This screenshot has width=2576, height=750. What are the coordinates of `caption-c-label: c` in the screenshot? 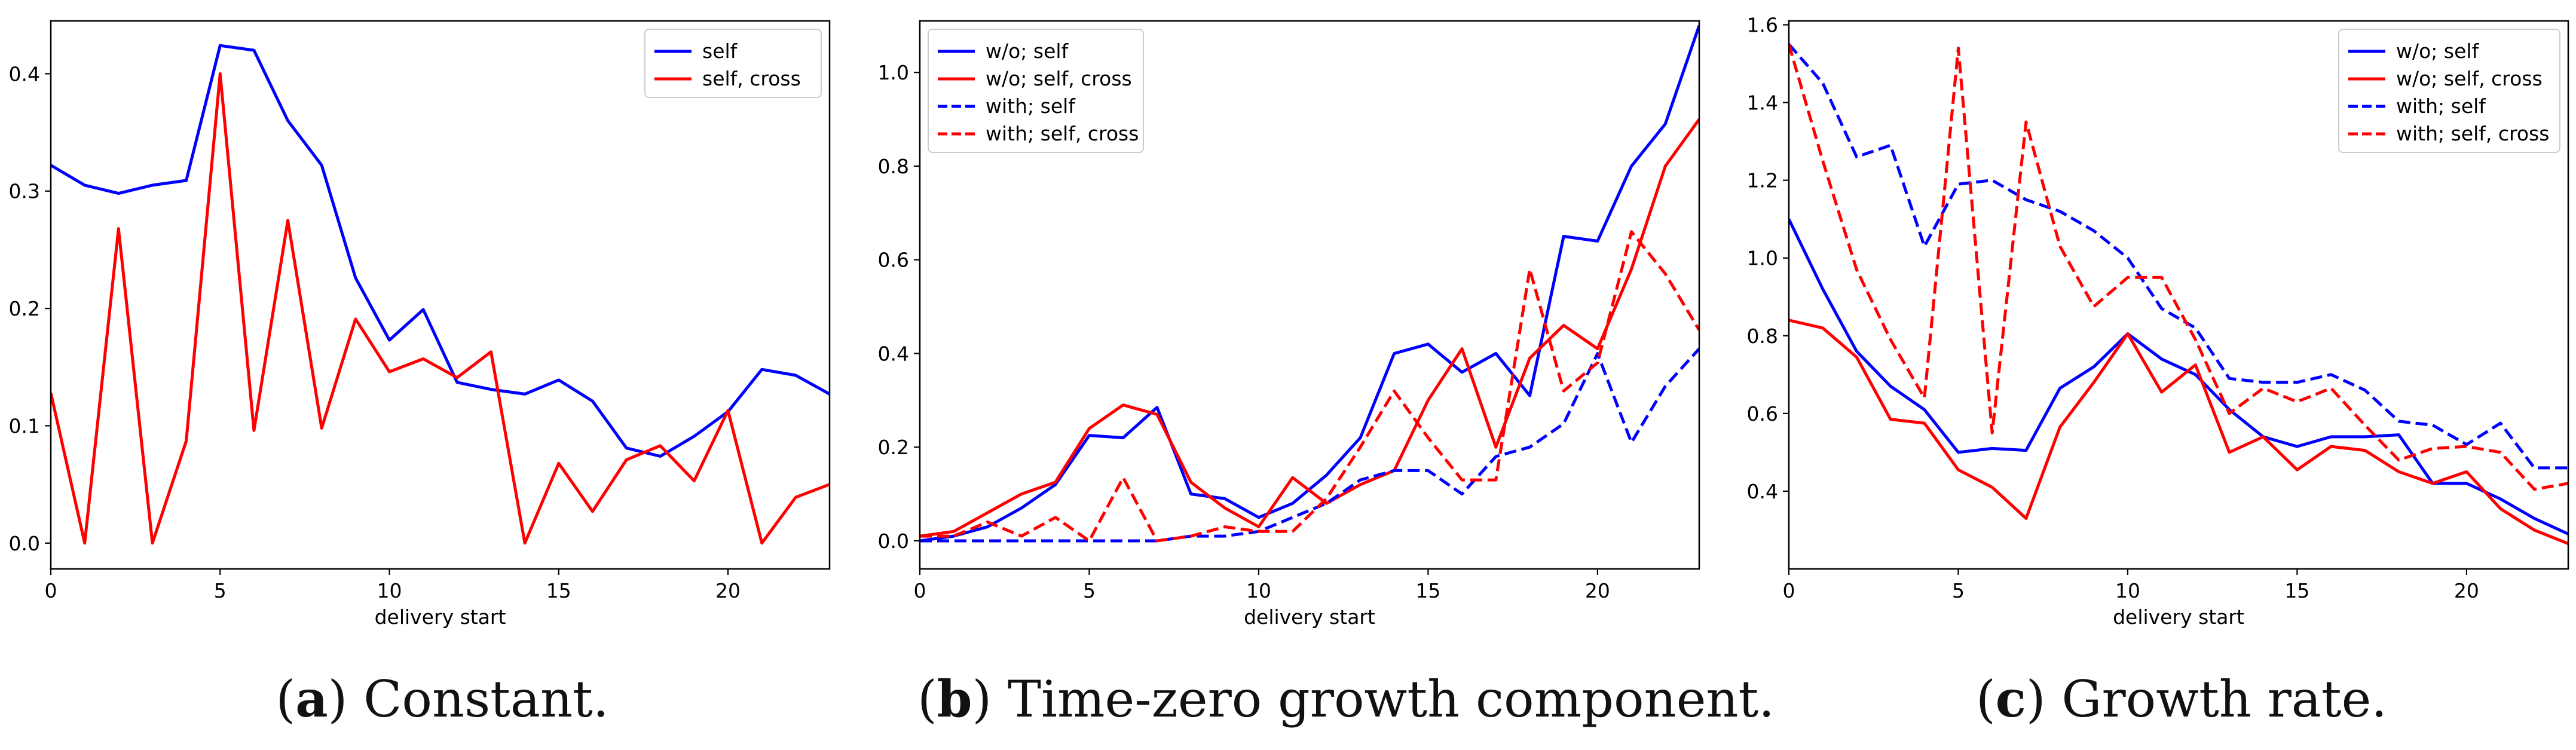 It's located at (2010, 698).